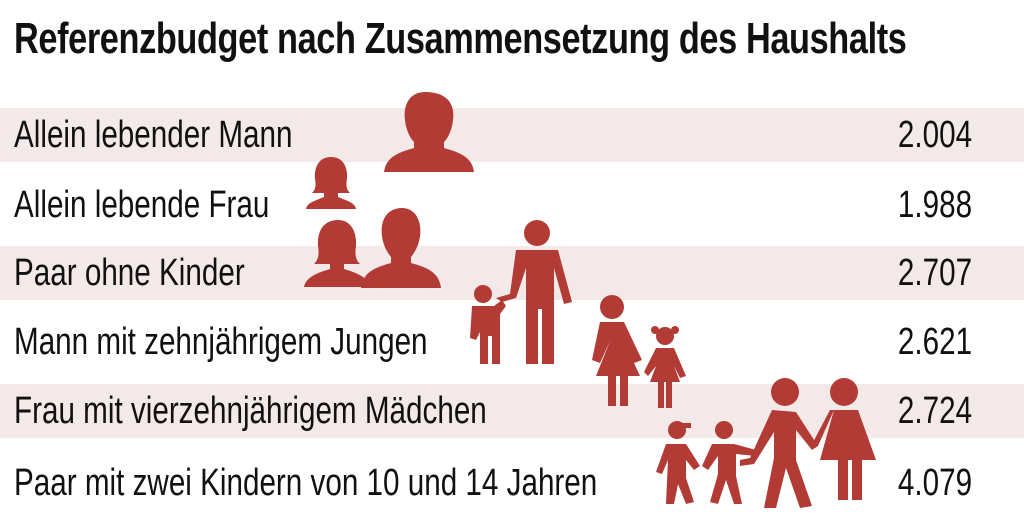 This screenshot has width=1024, height=527. What do you see at coordinates (934, 205) in the screenshot?
I see `row-value: 1.988` at bounding box center [934, 205].